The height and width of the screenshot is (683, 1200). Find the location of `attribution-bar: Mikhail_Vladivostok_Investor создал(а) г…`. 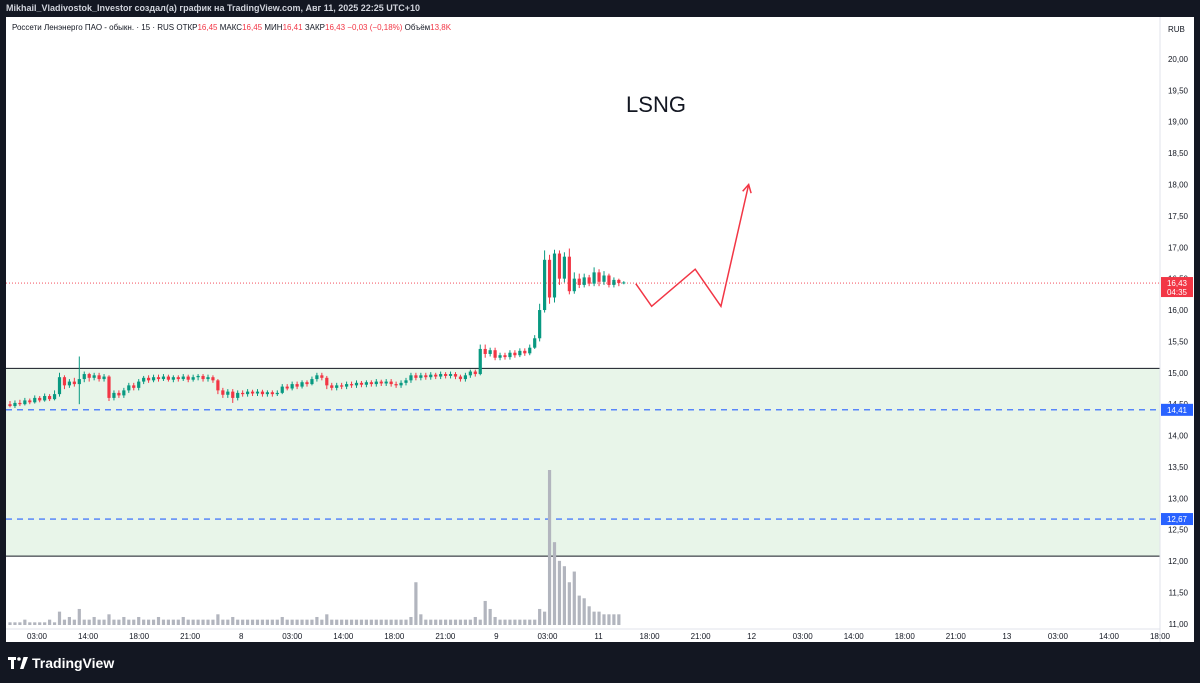

attribution-bar: Mikhail_Vladivostok_Investor создал(а) г… is located at coordinates (600, 8).